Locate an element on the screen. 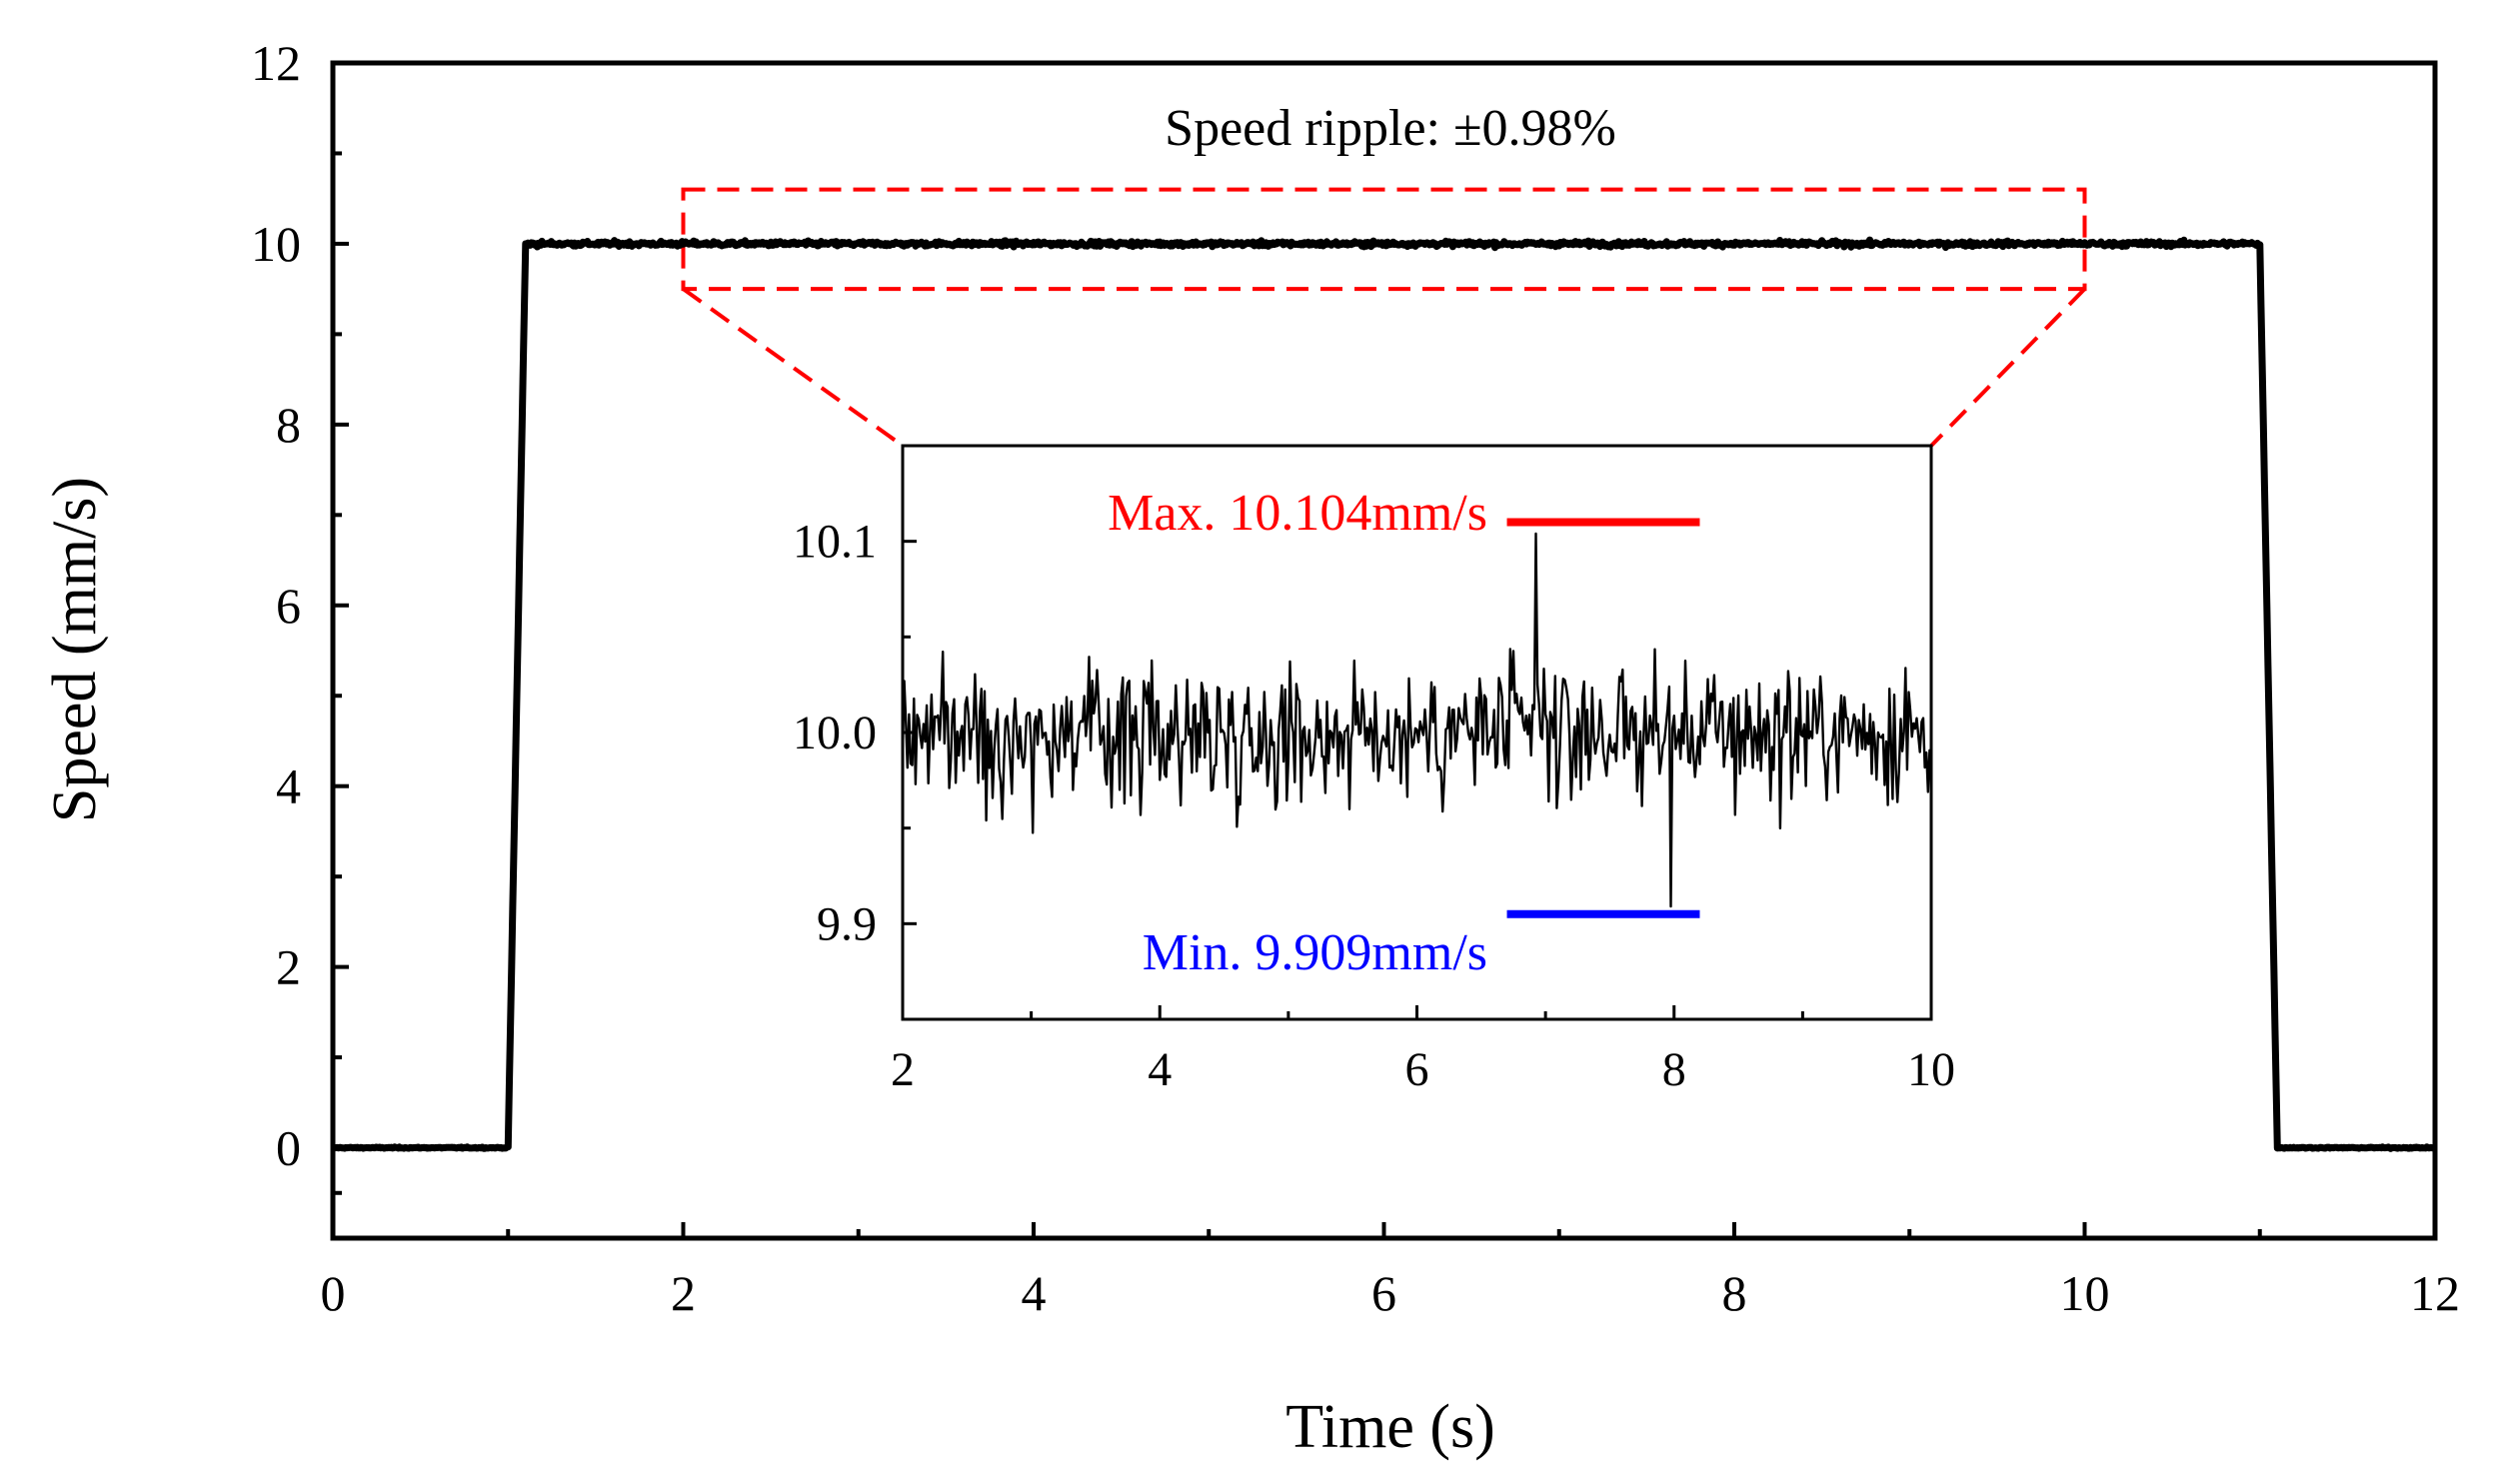 The height and width of the screenshot is (1484, 2505). inset-y-tick-label: 10.0 is located at coordinates (835, 733).